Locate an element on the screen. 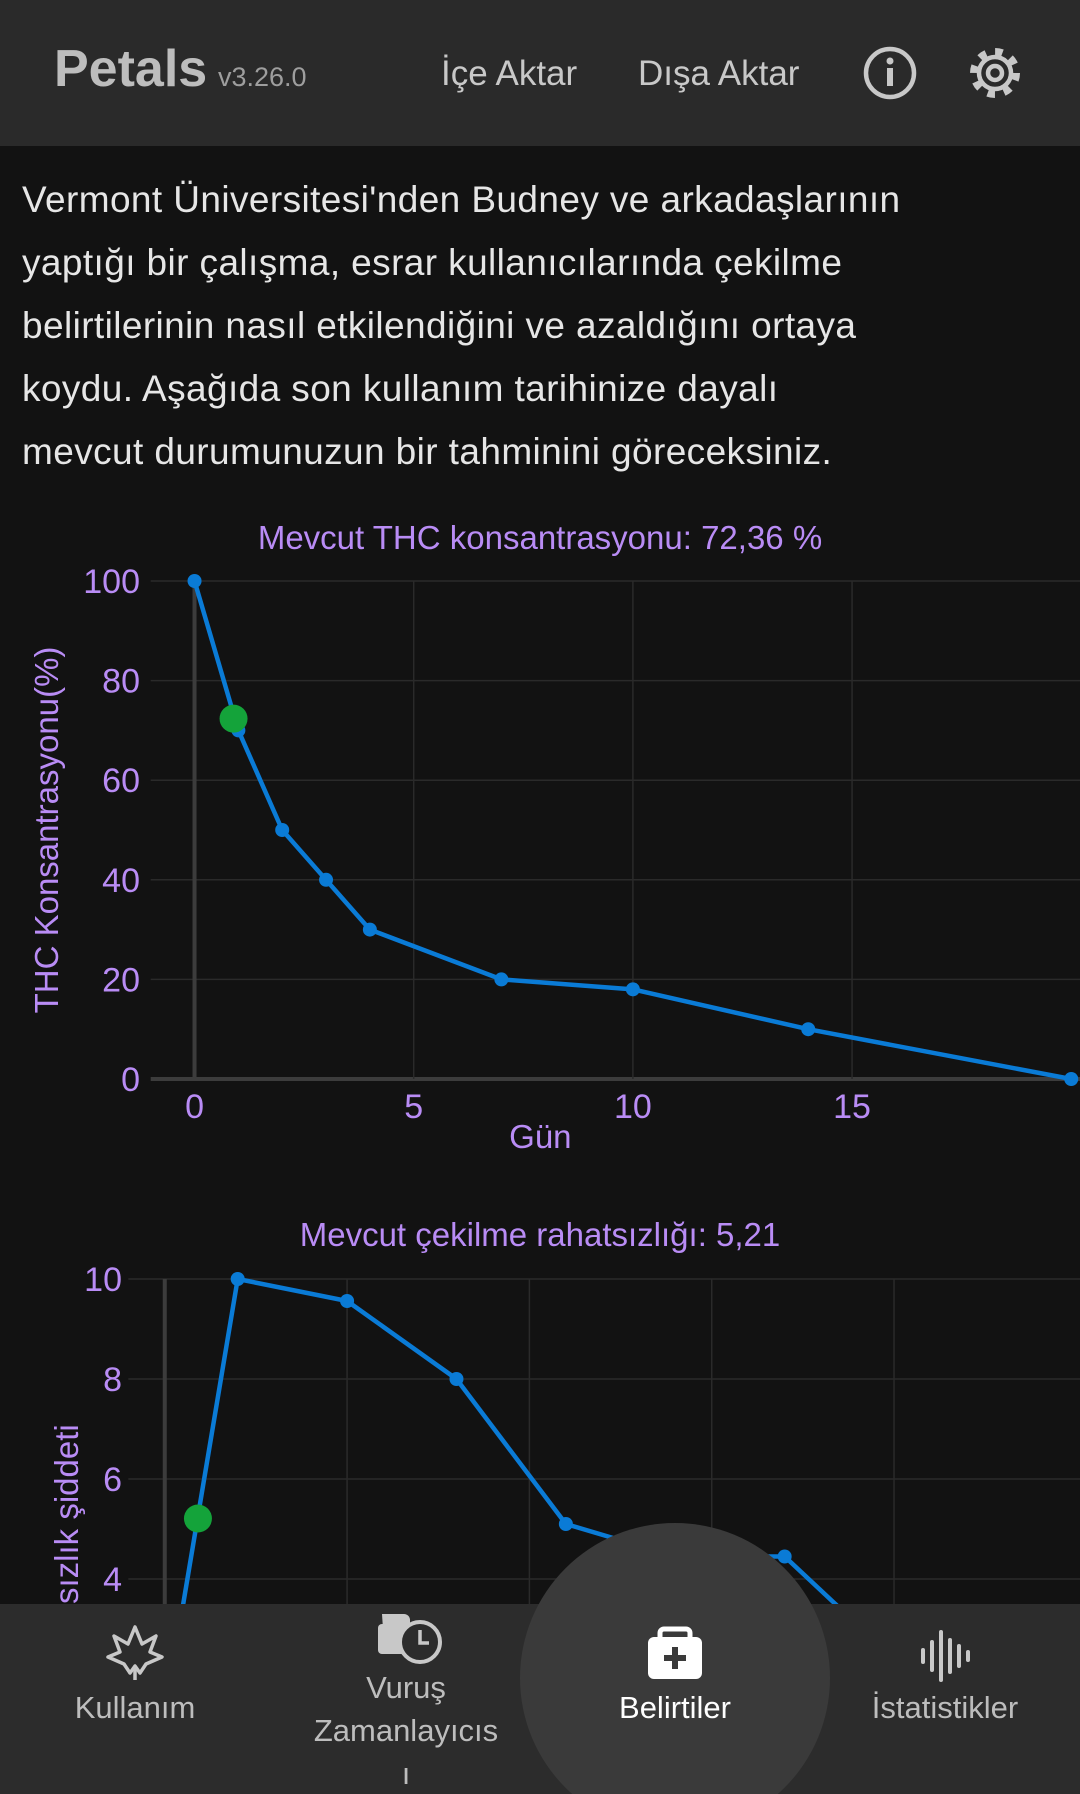  nav-tab-label: Kullanım is located at coordinates (135, 1707).